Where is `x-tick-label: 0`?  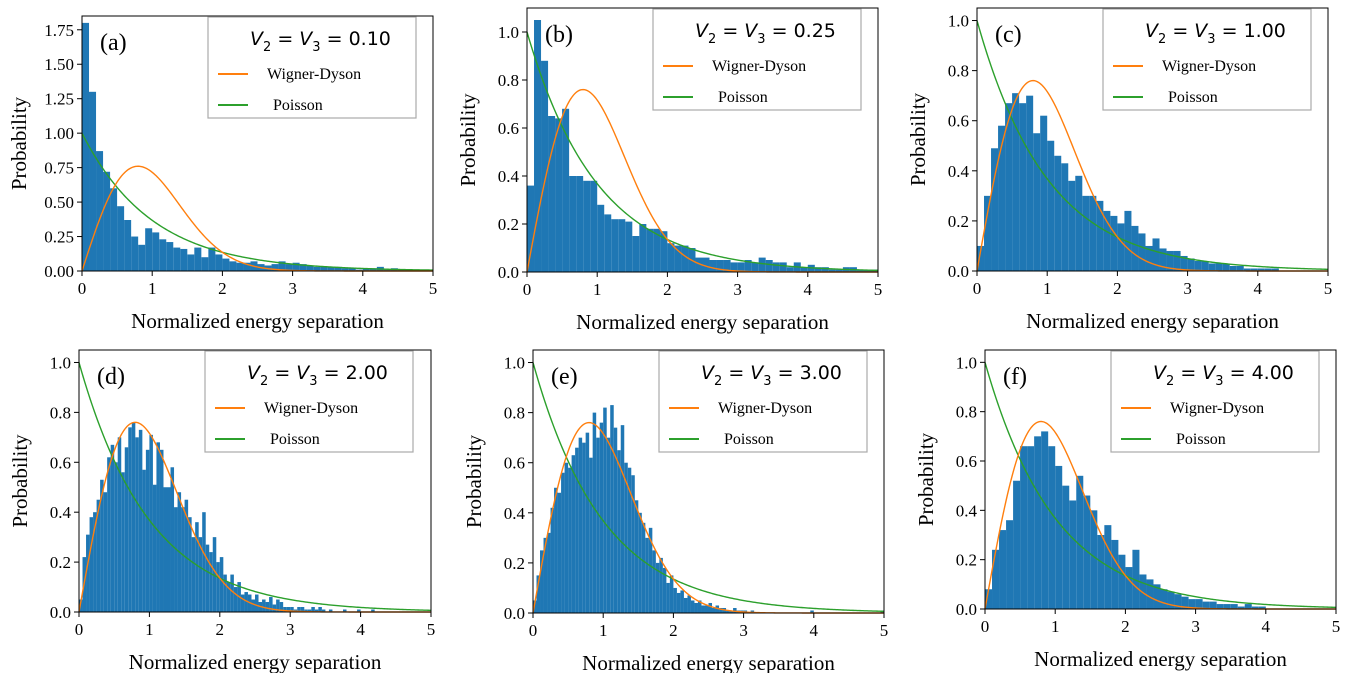 x-tick-label: 0 is located at coordinates (79, 629).